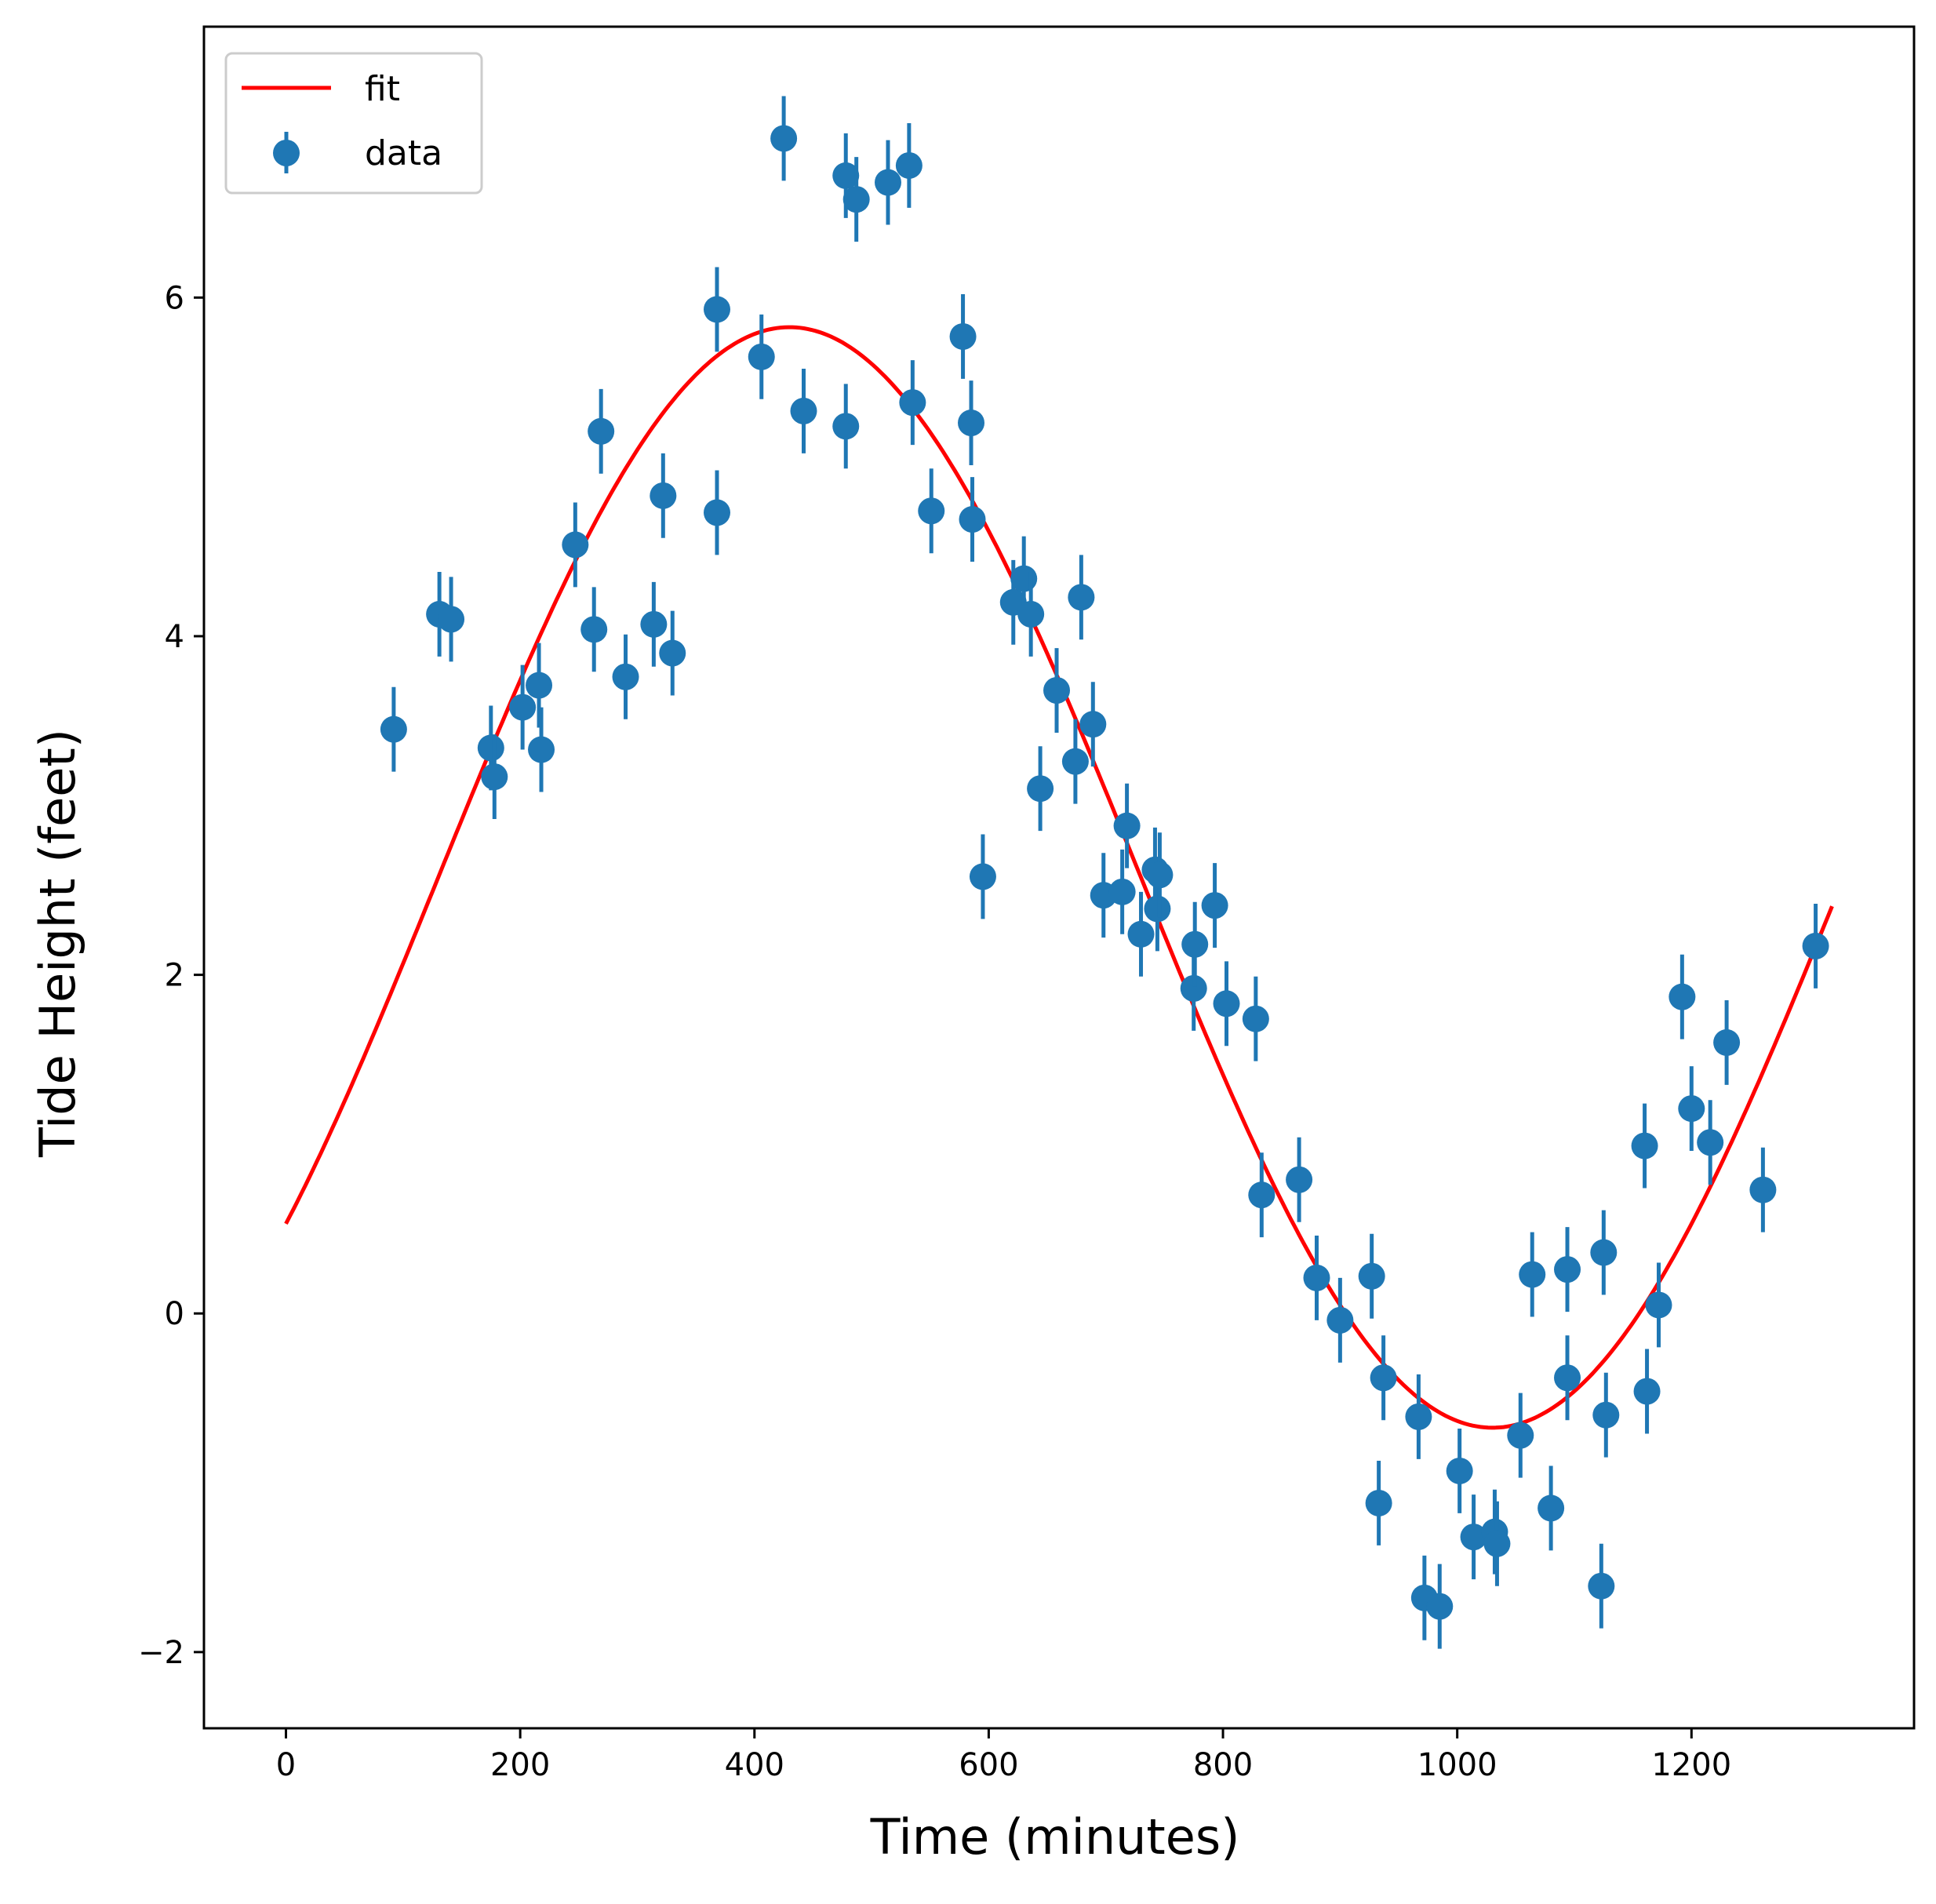 The image size is (1936, 1904). Describe the element at coordinates (174, 1314) in the screenshot. I see `y-tick-label-1: 0` at that location.